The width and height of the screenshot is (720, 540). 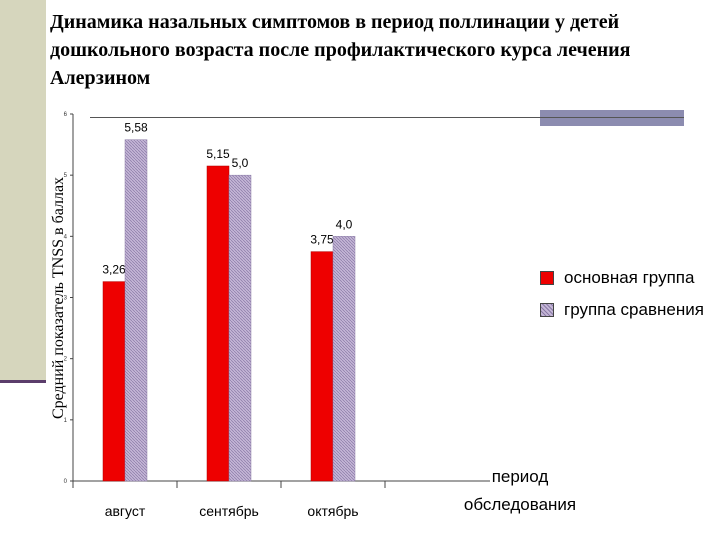 What do you see at coordinates (23, 381) in the screenshot?
I see `slide-side-bar-line` at bounding box center [23, 381].